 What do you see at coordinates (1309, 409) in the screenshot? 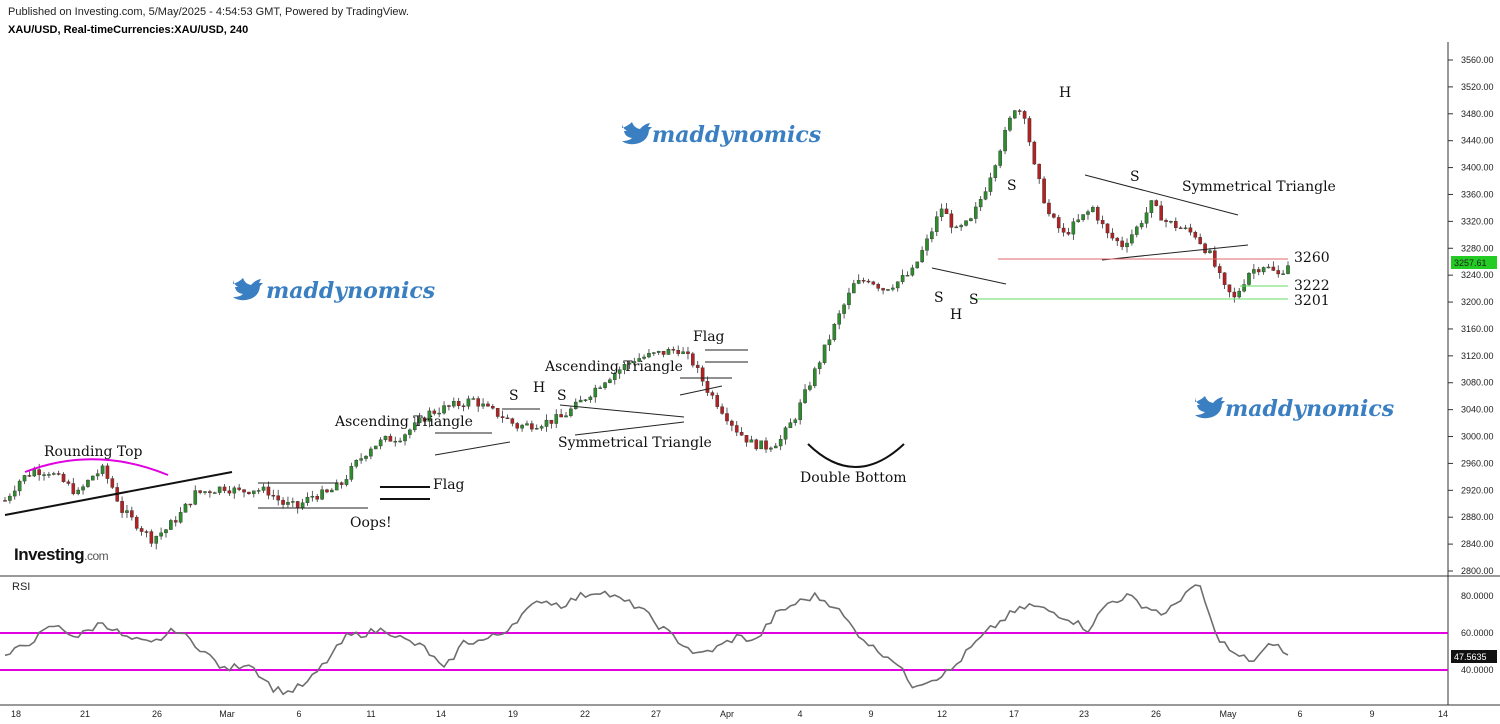
I see `watermark-text: maddynomics` at bounding box center [1309, 409].